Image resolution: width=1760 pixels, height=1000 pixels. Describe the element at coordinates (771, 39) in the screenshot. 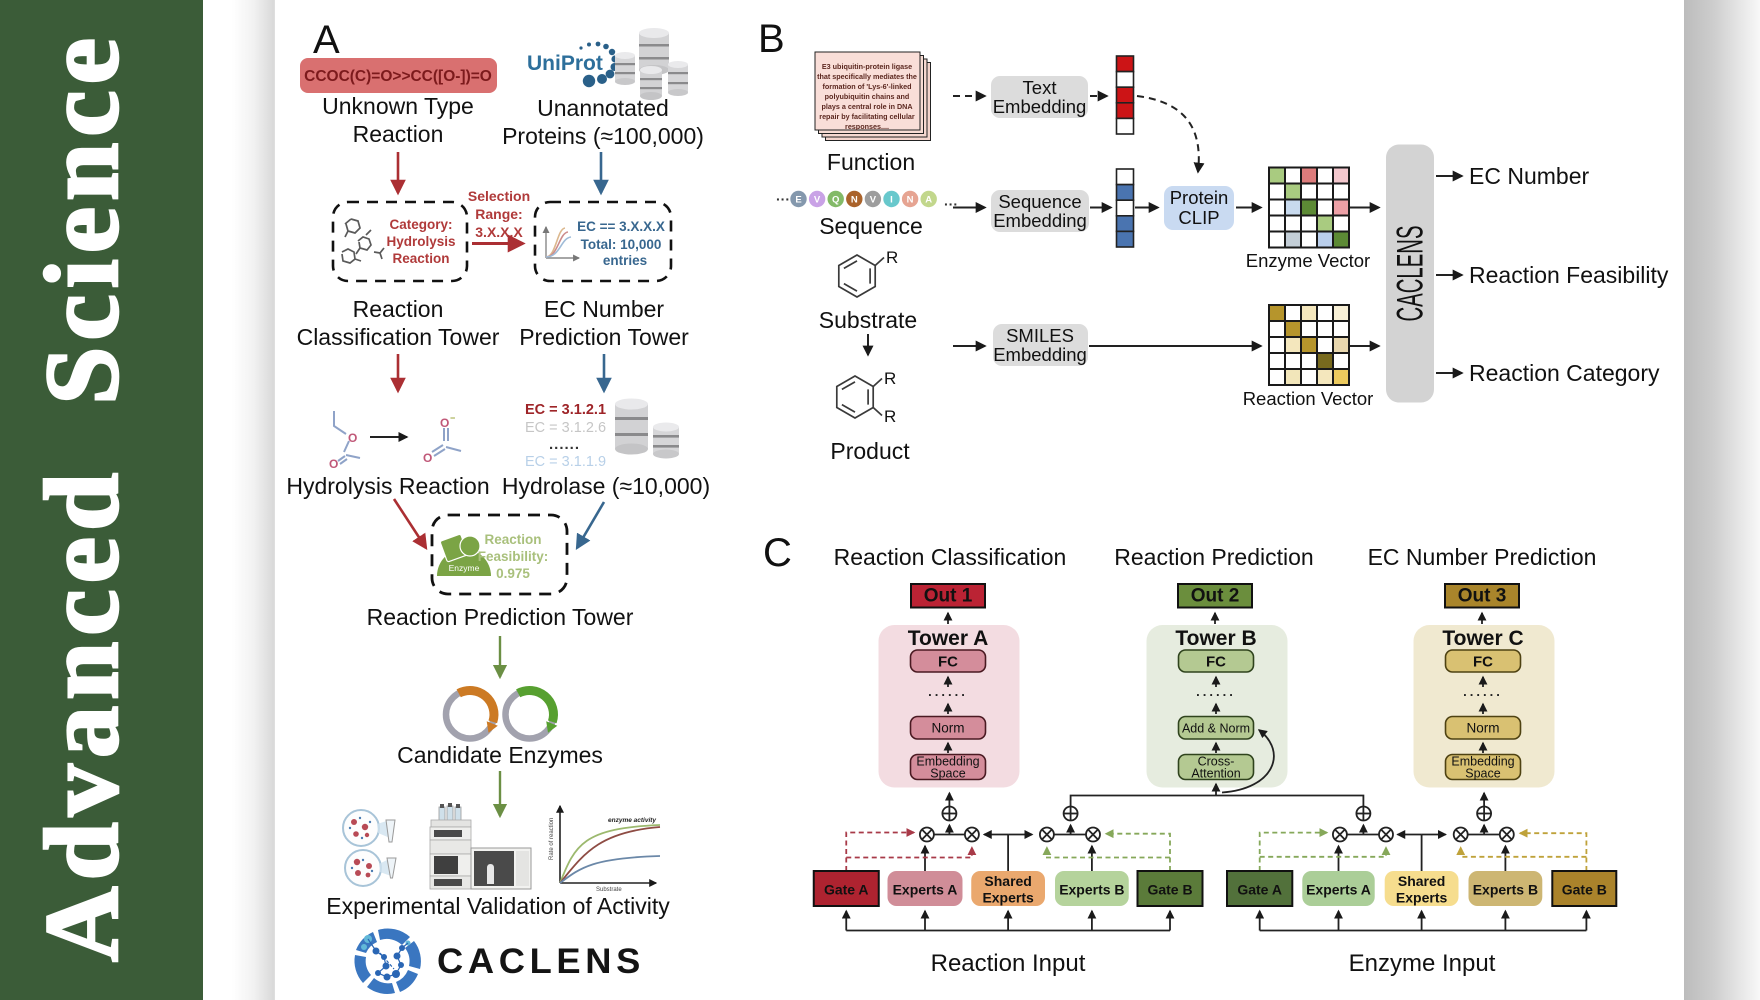

I see `svg-text: B` at that location.